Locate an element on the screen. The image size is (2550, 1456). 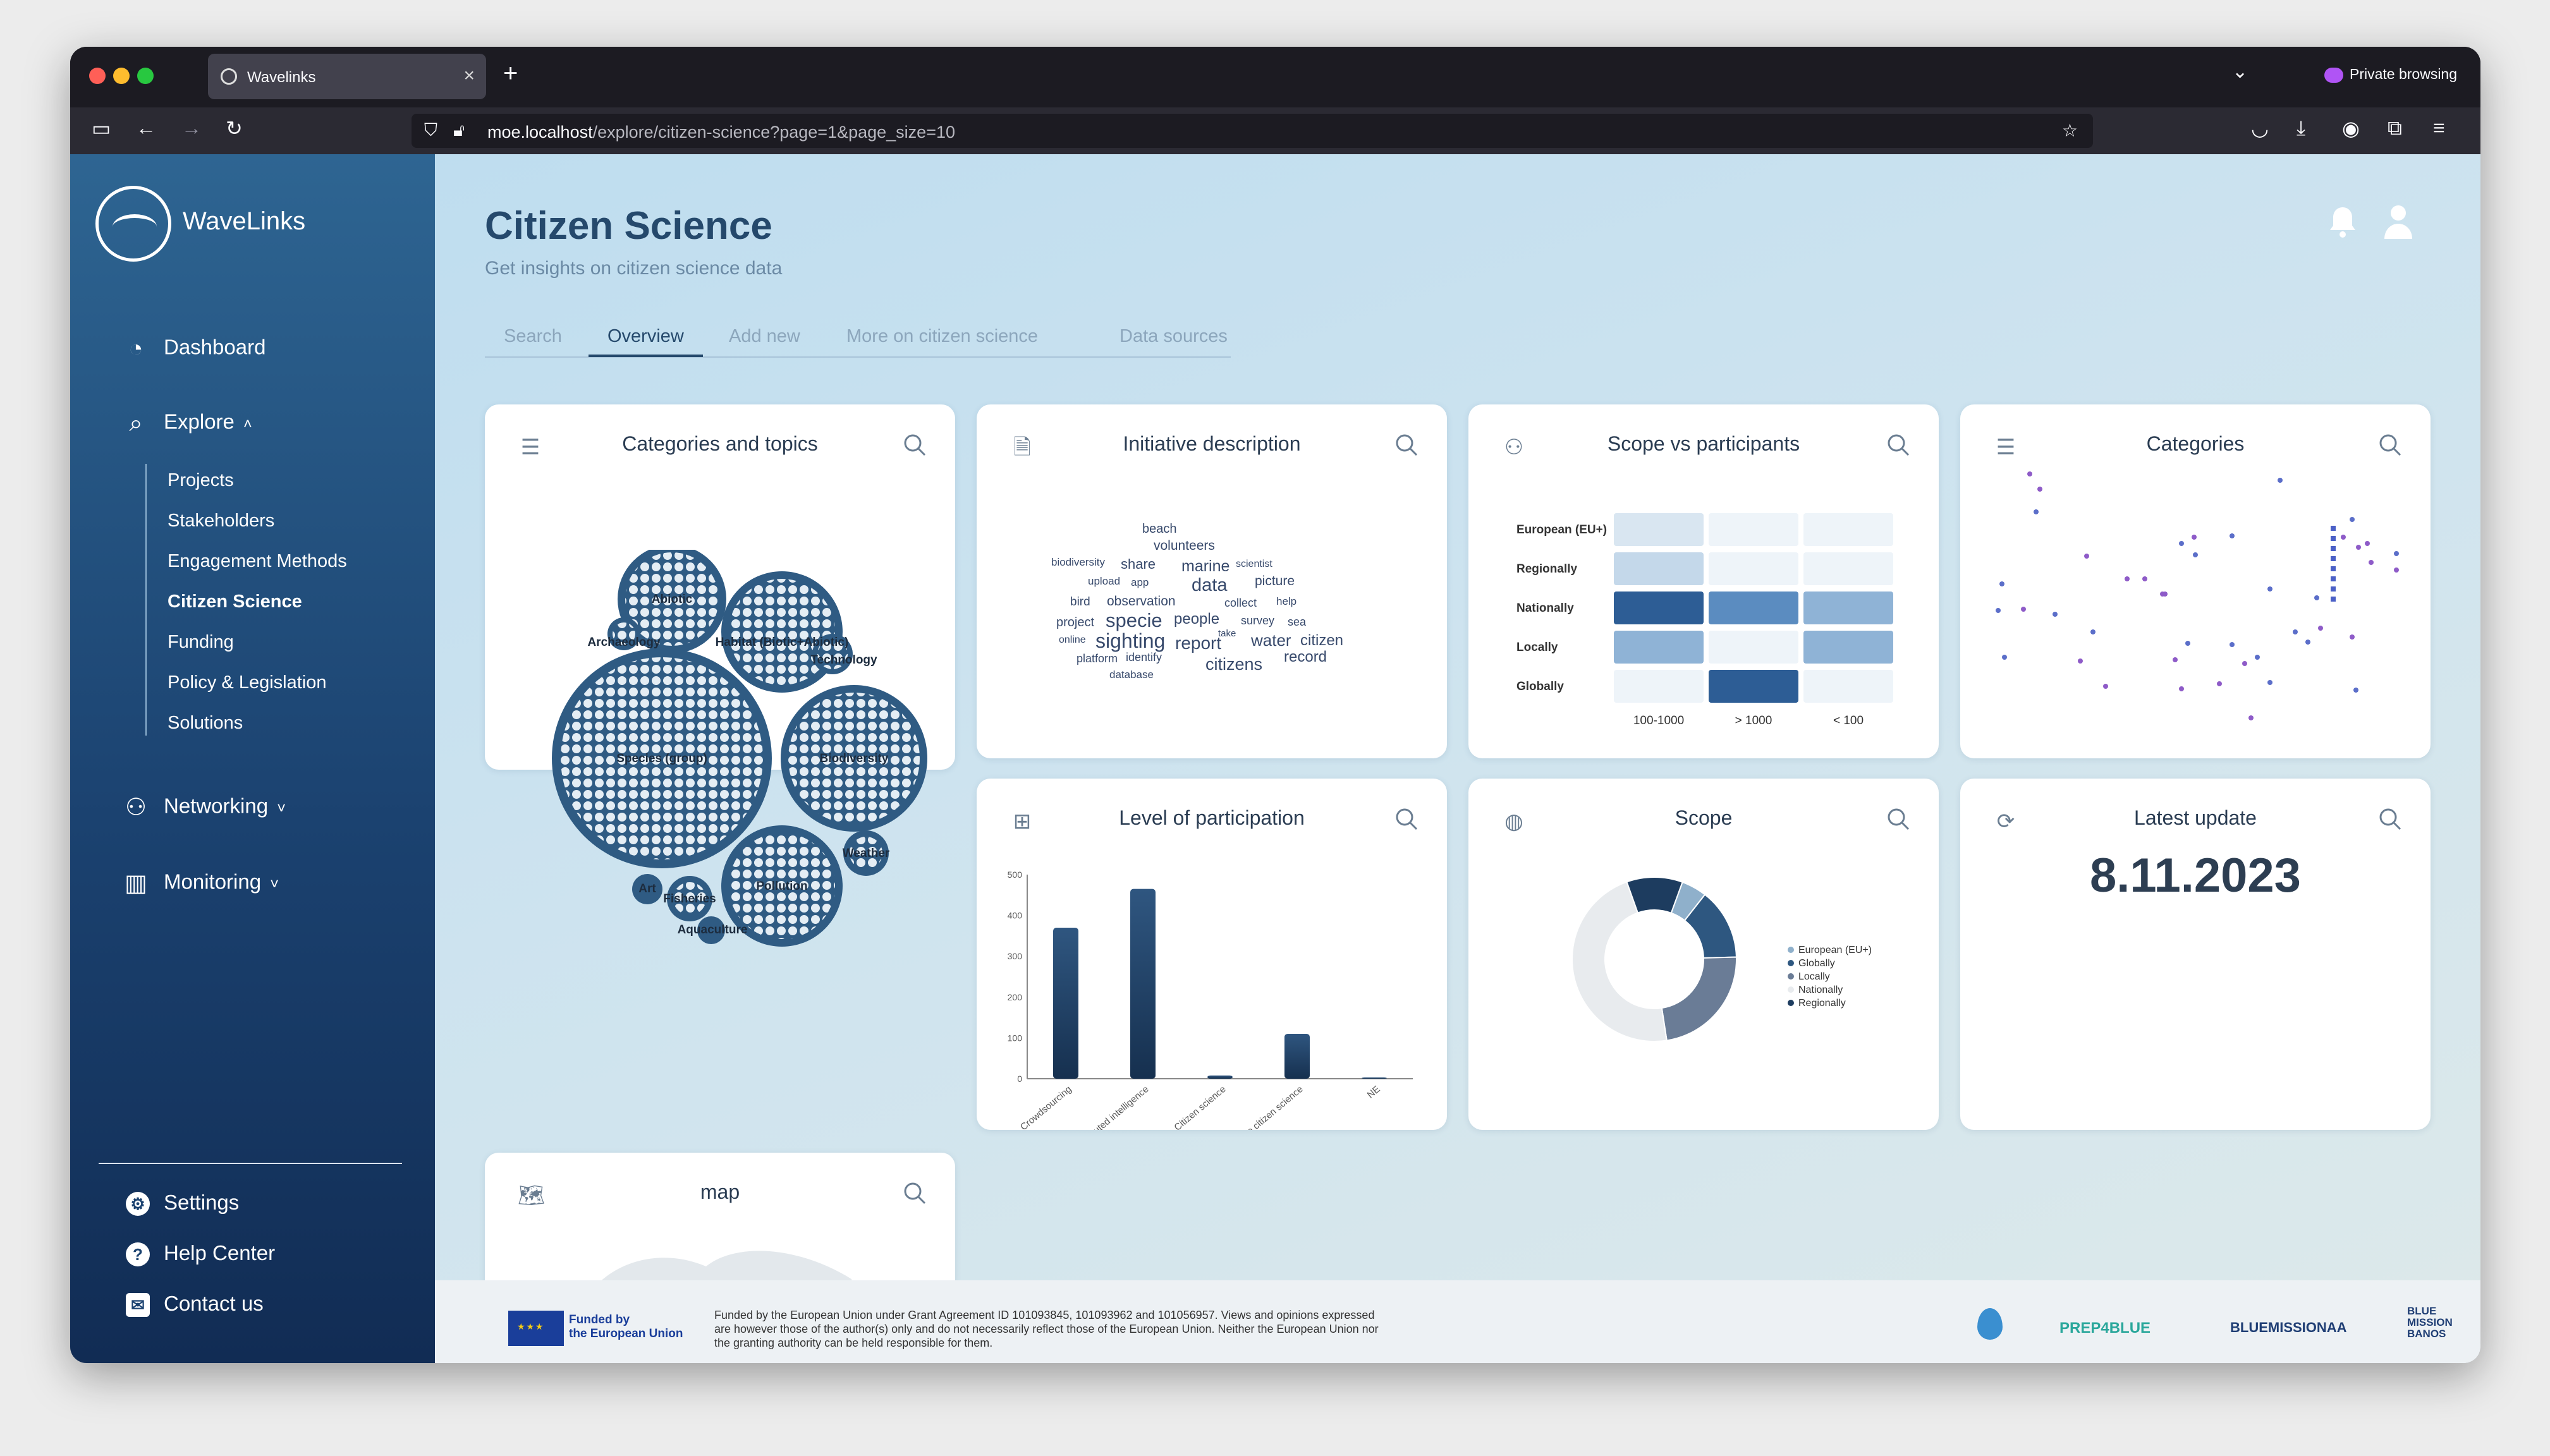
browser-tab: Wavelinks × is located at coordinates (347, 76).